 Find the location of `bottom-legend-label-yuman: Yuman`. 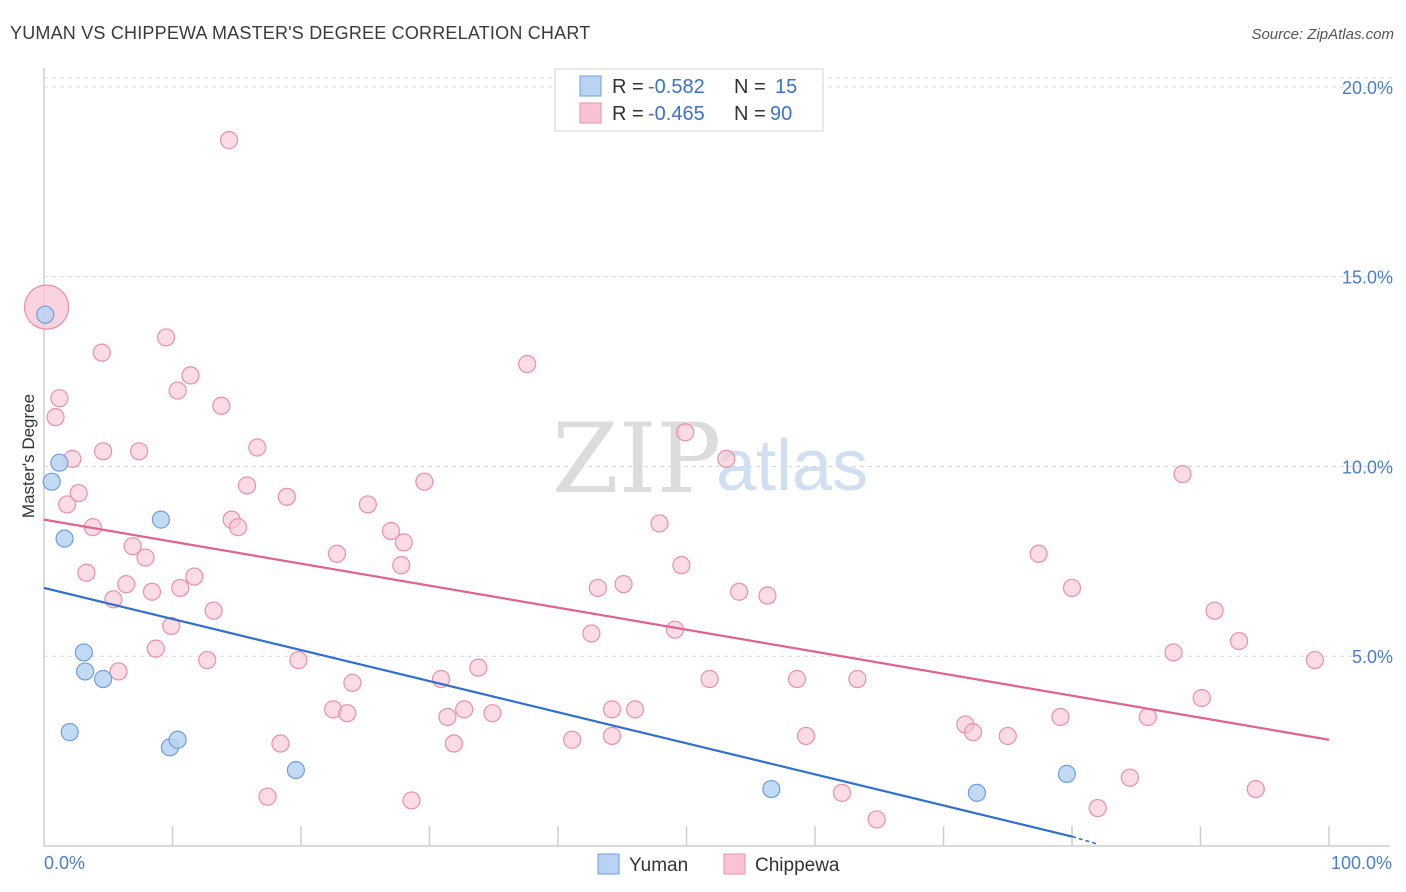

bottom-legend-label-yuman: Yuman is located at coordinates (658, 865).